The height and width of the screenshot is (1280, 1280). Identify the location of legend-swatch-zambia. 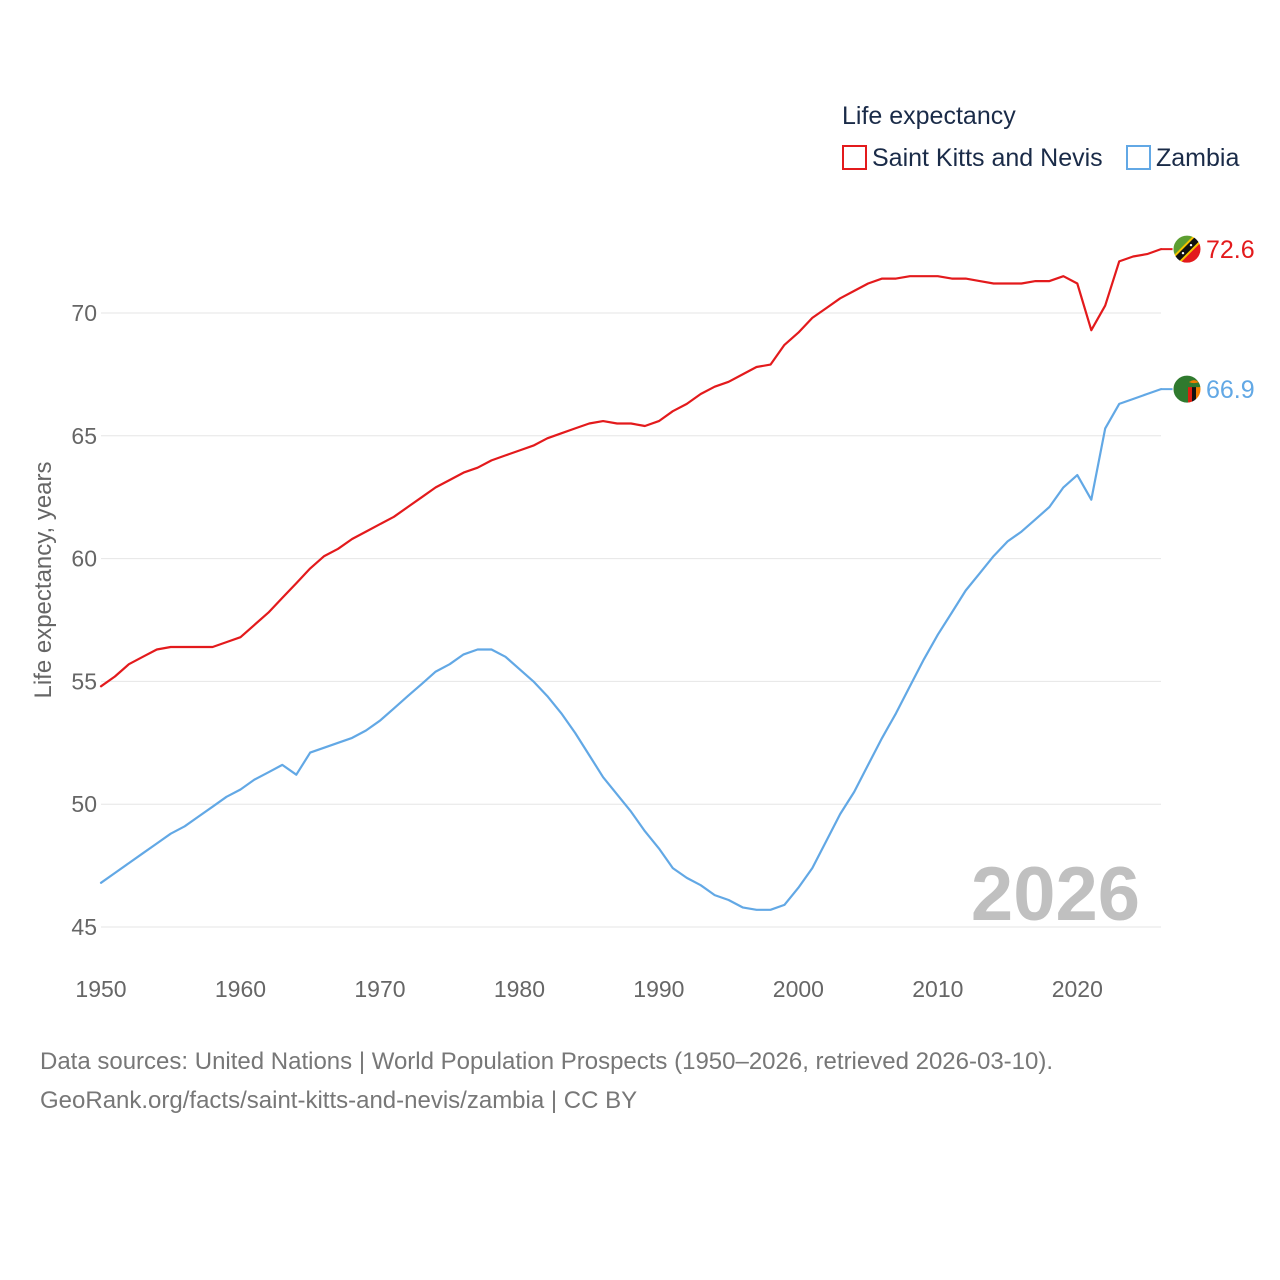
(1138, 157).